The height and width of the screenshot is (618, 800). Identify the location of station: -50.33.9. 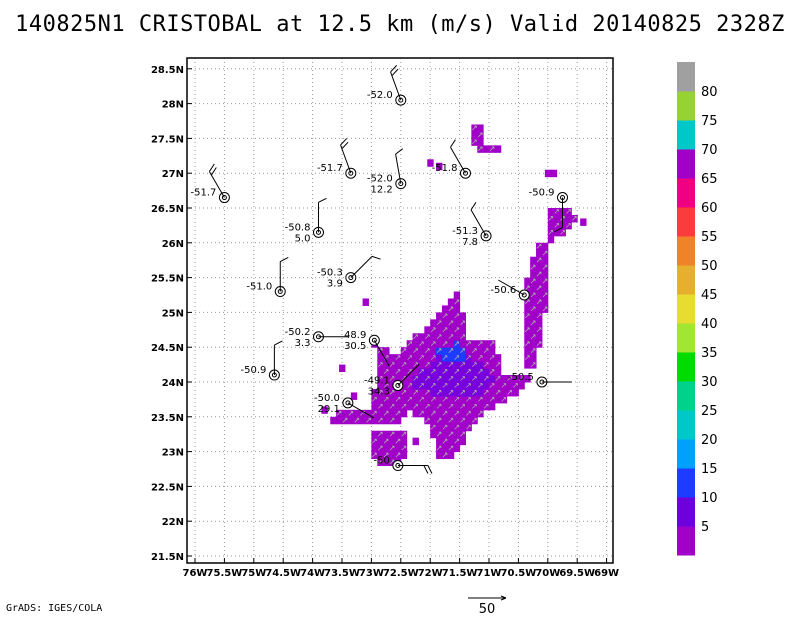
(349, 272).